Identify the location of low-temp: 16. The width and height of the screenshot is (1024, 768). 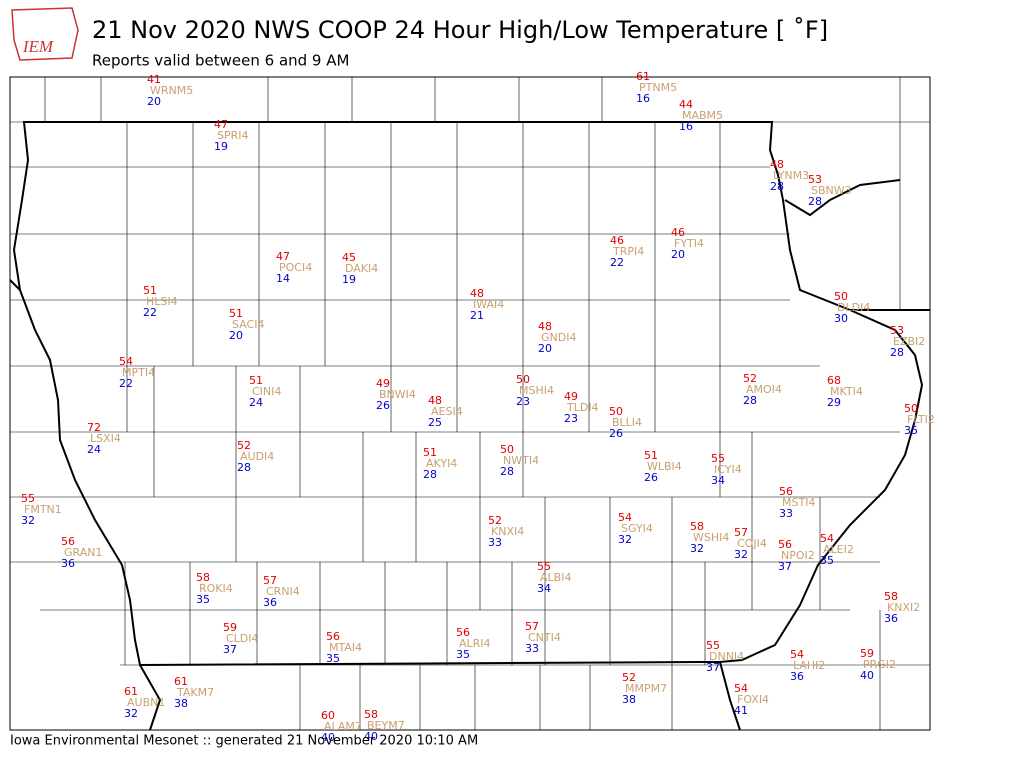
(686, 126).